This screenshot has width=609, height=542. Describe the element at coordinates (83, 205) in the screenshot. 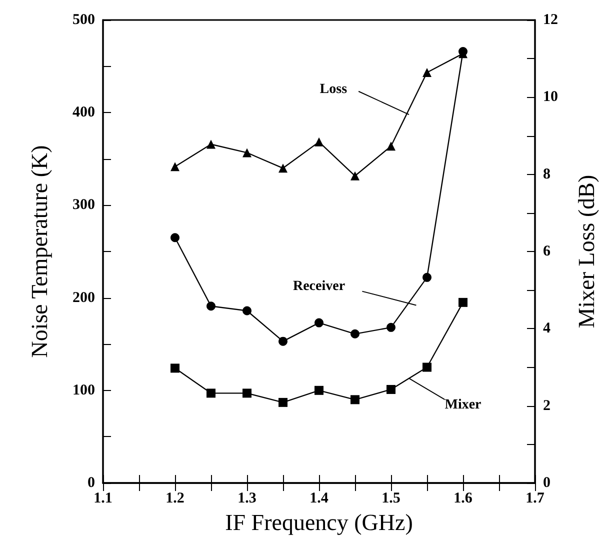

I see `y-tick-label: 300` at that location.